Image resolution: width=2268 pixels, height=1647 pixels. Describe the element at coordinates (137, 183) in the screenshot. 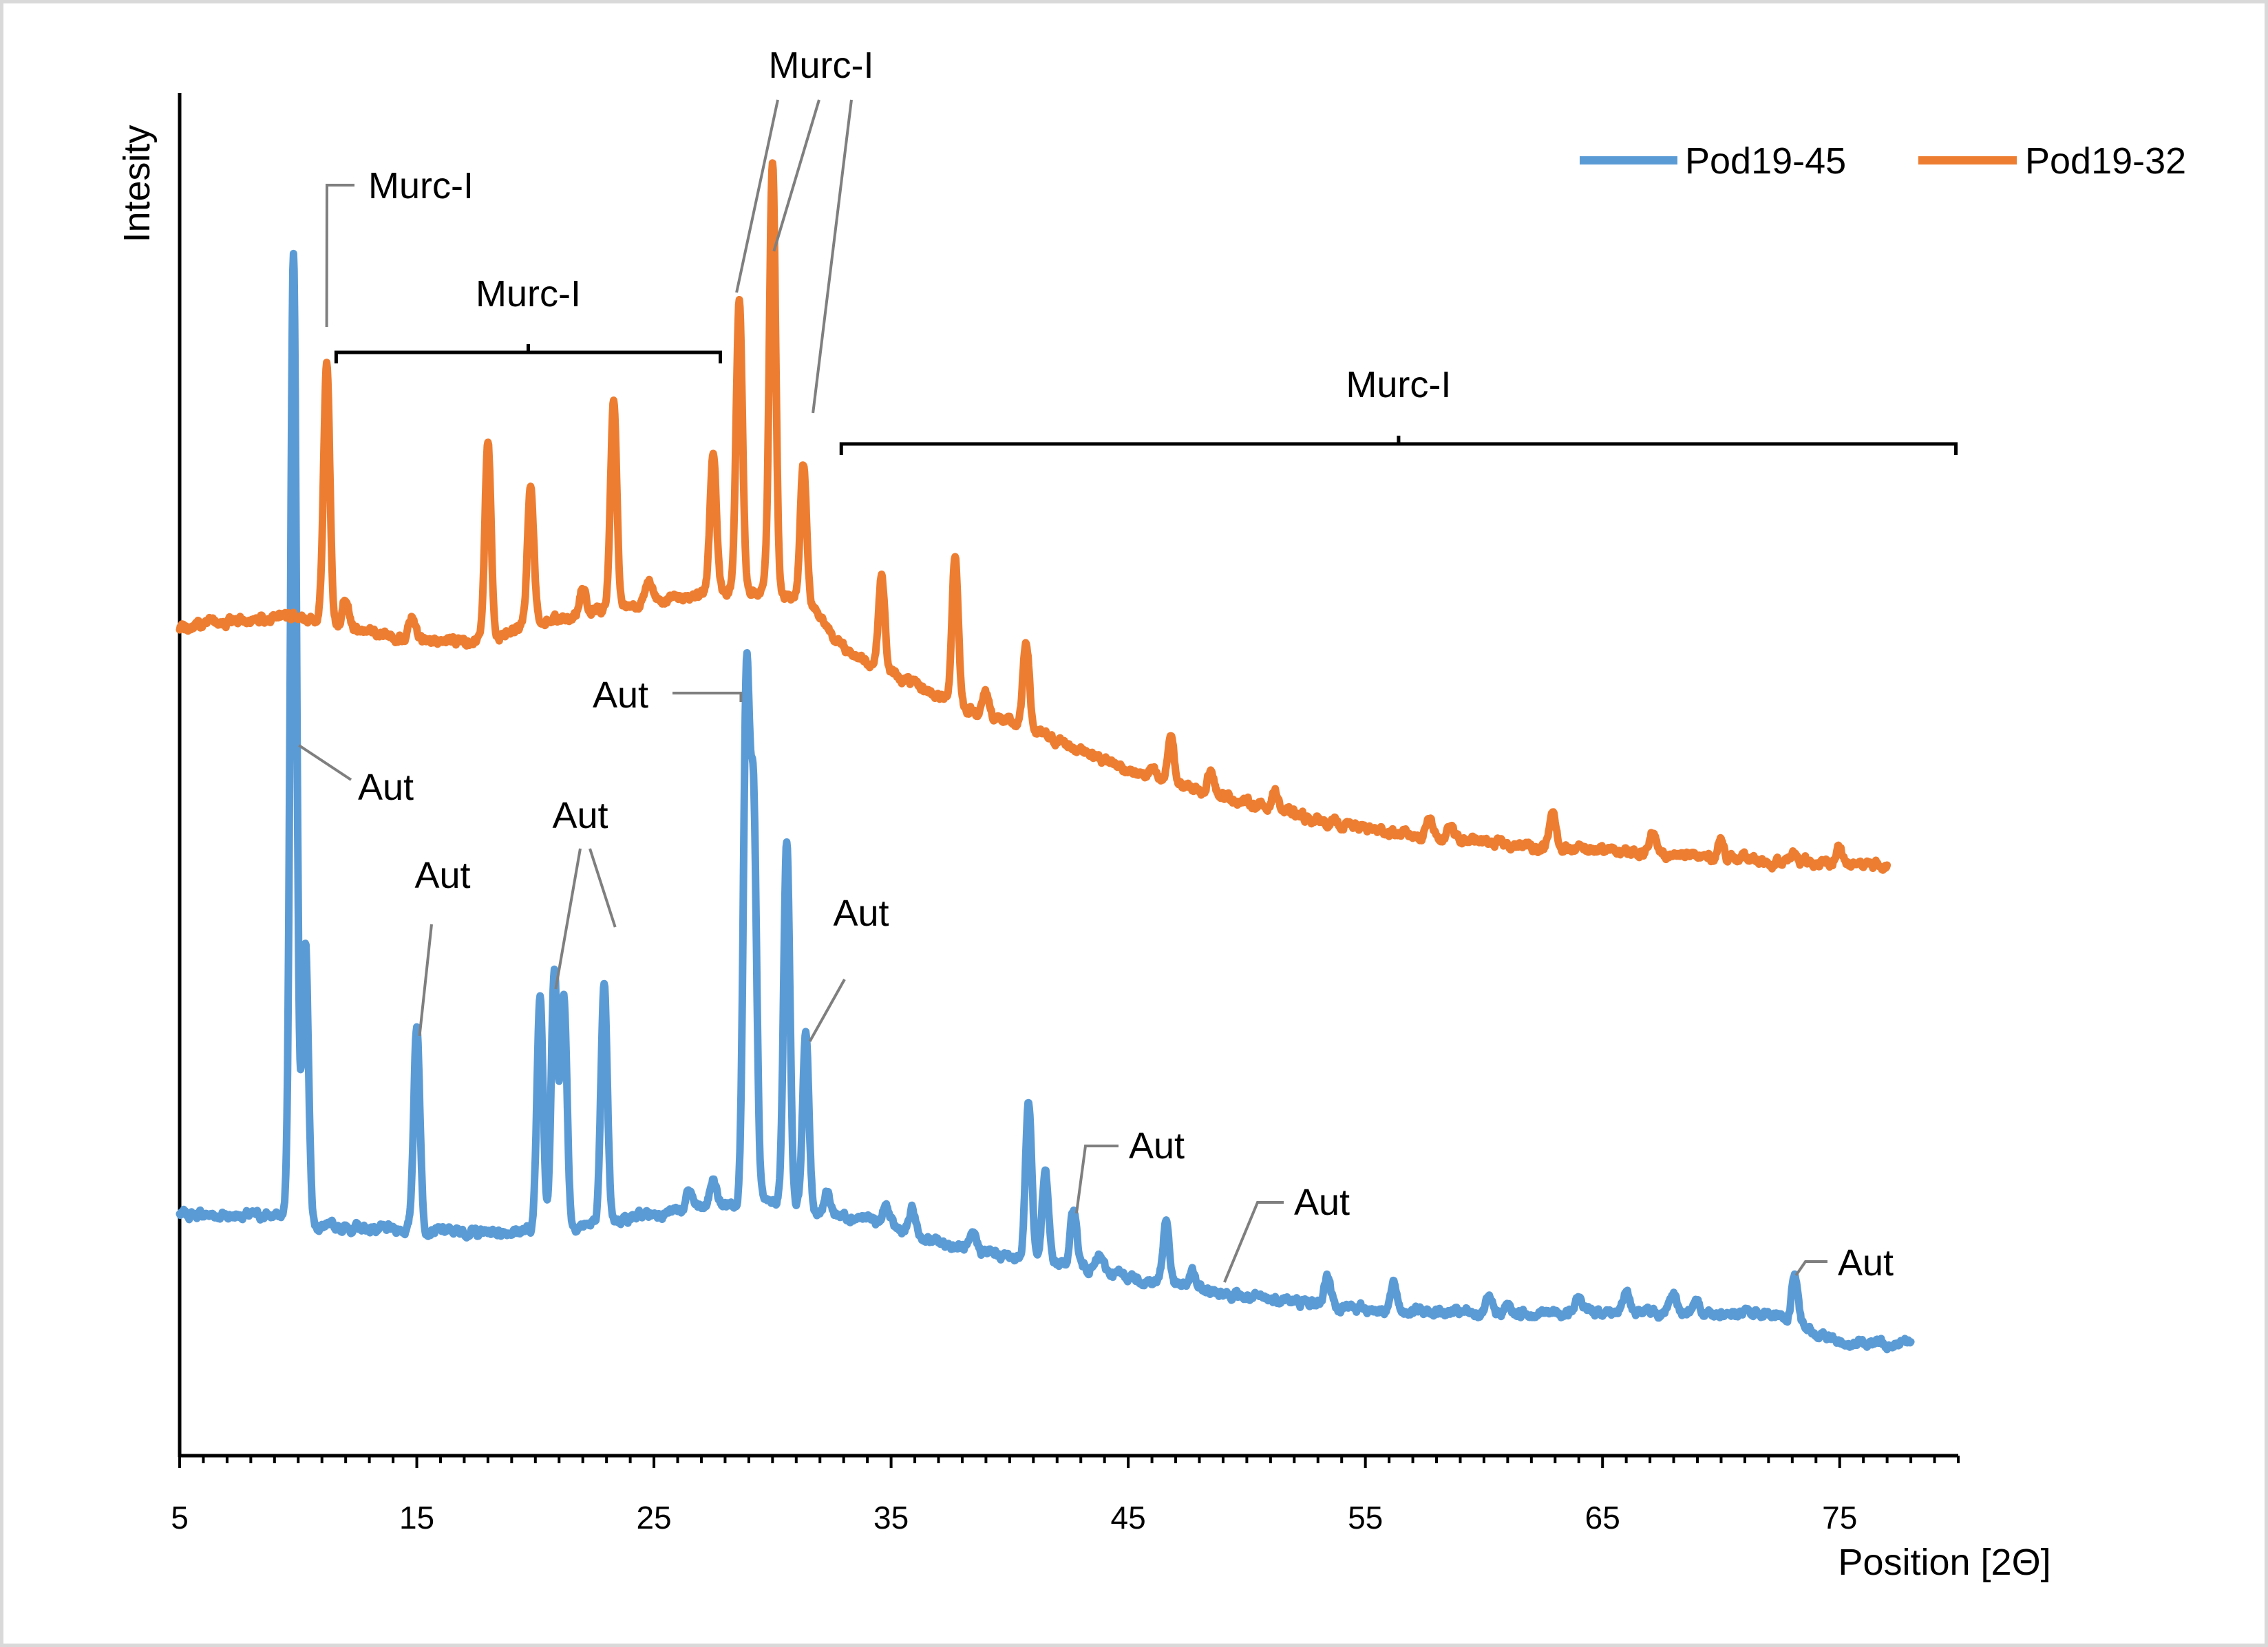

I see `y-axis-label: Intesity` at that location.